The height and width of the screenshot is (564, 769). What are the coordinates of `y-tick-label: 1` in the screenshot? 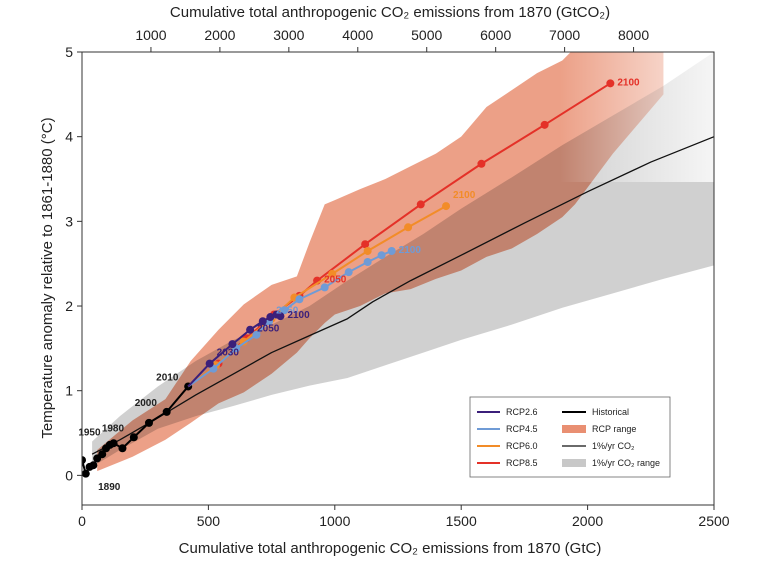 It's located at (69, 391).